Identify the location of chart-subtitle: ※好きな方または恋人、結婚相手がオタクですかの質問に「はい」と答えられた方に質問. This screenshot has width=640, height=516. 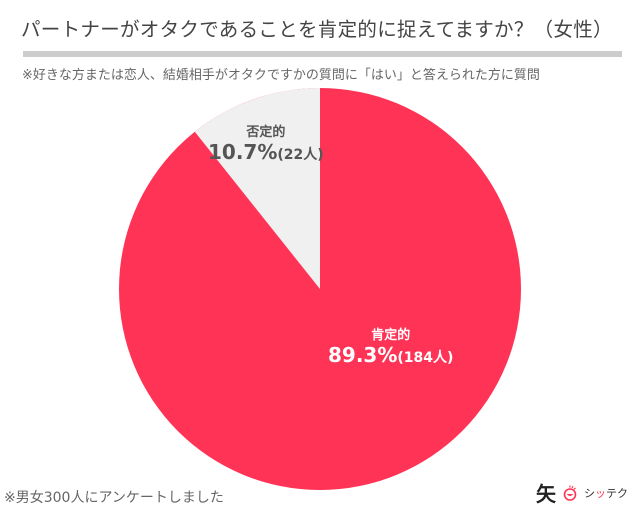
(281, 75).